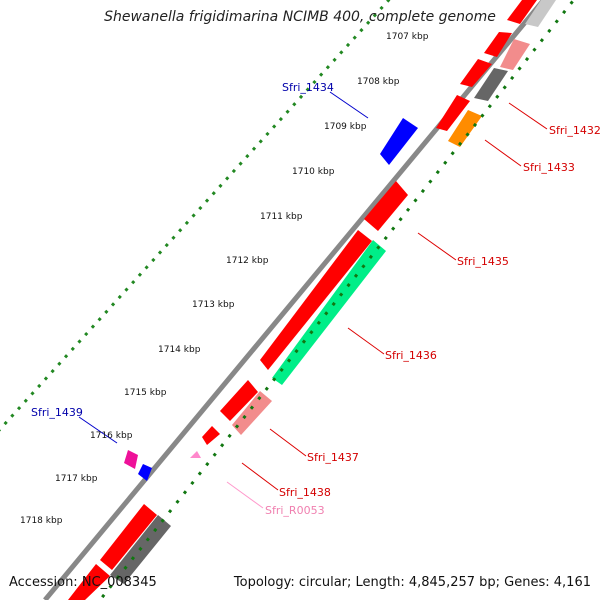 Image resolution: width=600 pixels, height=600 pixels. I want to click on tick-label: 1709 kbp, so click(345, 127).